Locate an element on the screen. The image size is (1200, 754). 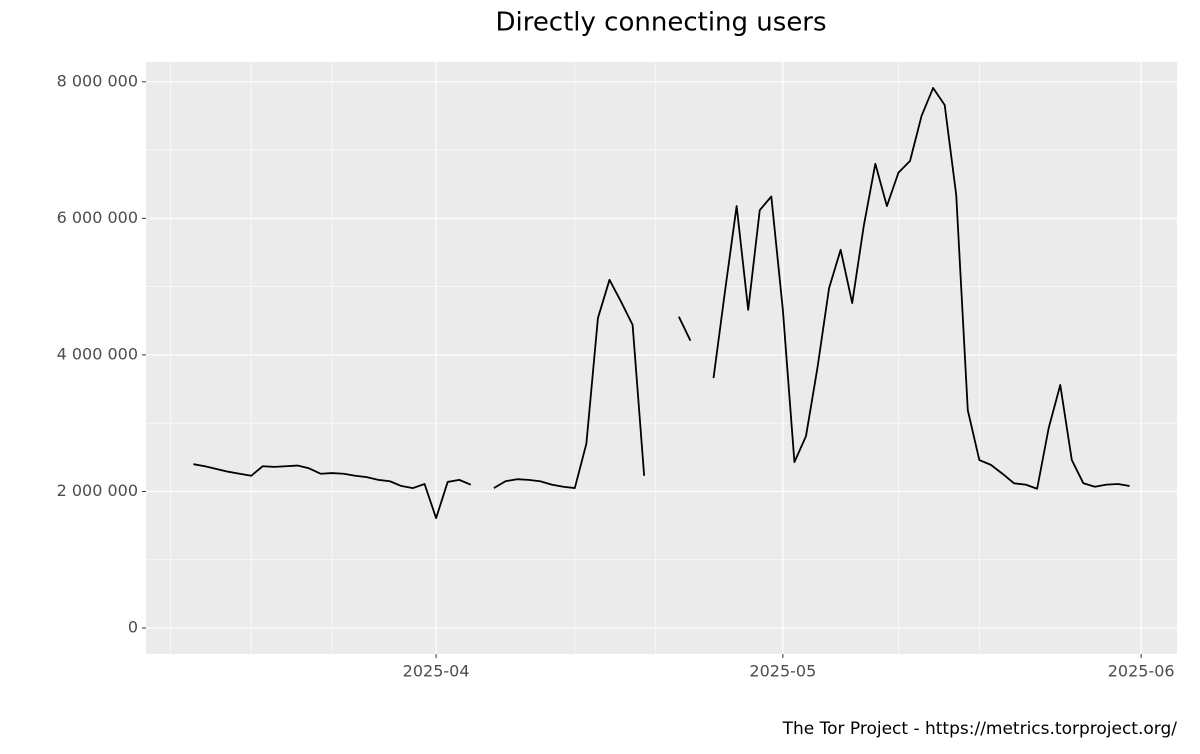
x-tick-label: 2025-06 is located at coordinates (1141, 671).